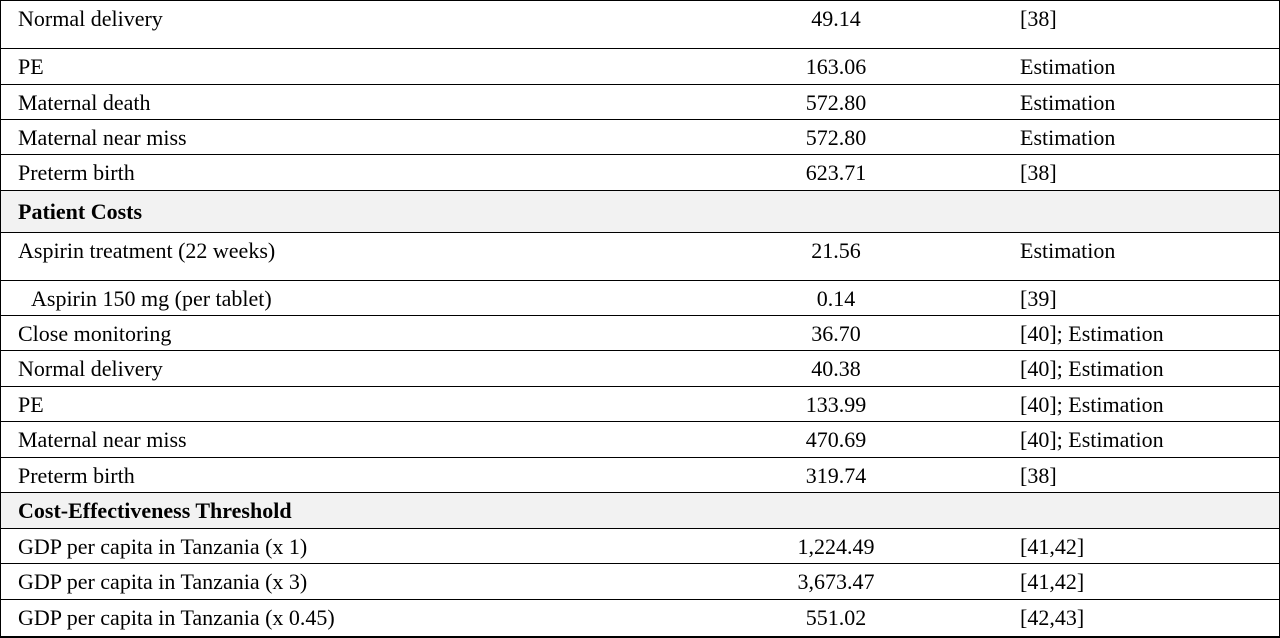 The image size is (1280, 638). Describe the element at coordinates (640, 25) in the screenshot. I see `table-row: Normal delivery 49.14 [38]` at that location.